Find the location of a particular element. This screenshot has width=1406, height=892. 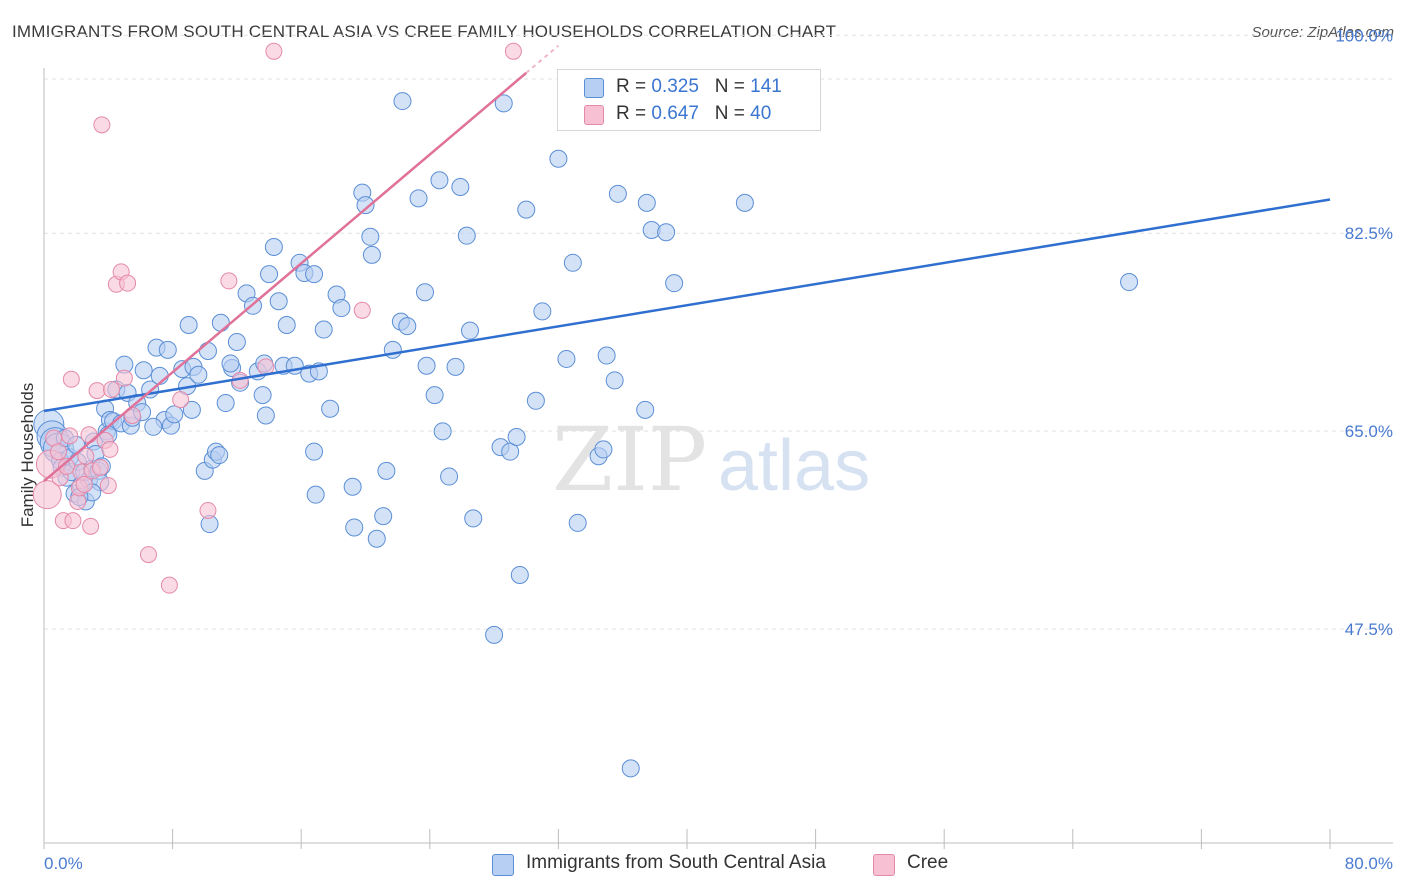

y-tick-label-1: 65.0% is located at coordinates (1369, 431).